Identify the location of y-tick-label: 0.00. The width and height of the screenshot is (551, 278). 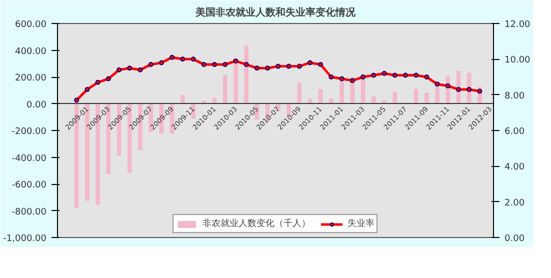
(36, 105).